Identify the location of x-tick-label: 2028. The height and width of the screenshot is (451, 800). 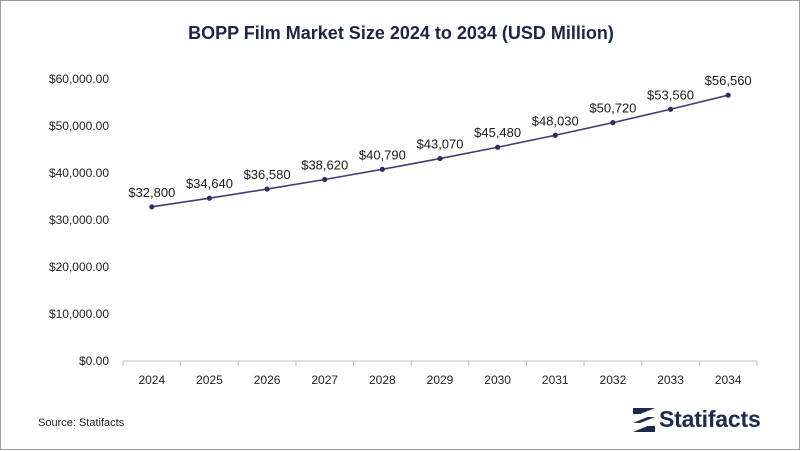
(382, 380).